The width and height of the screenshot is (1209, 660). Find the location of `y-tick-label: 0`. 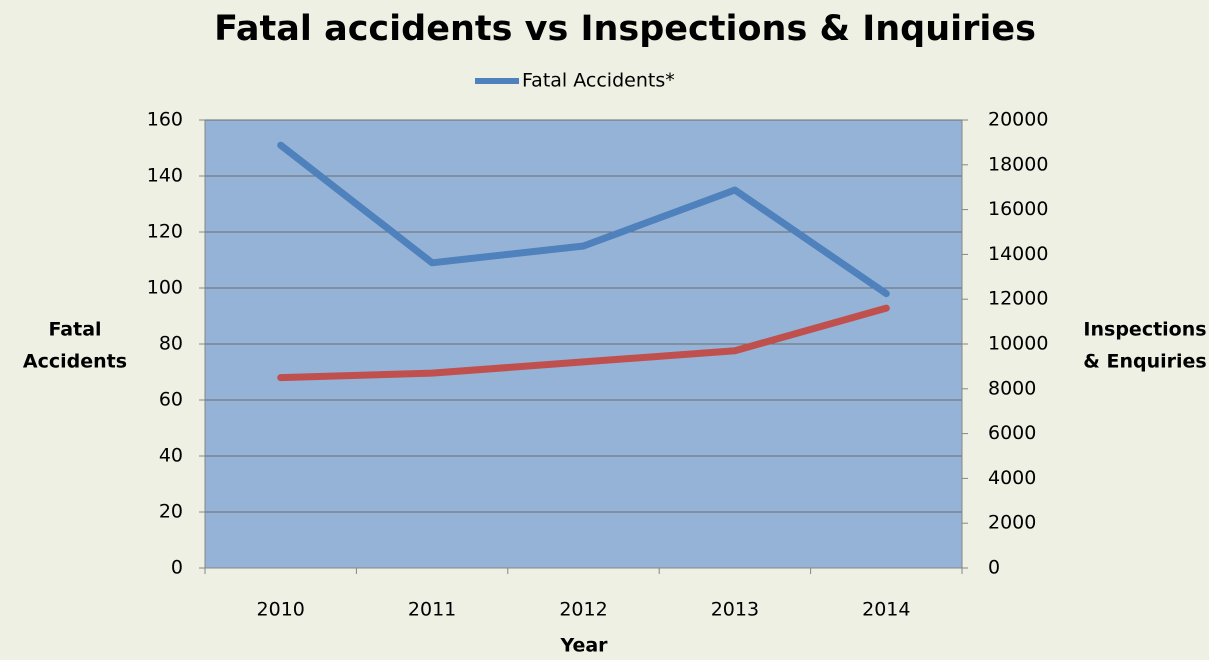

y-tick-label: 0 is located at coordinates (177, 568).